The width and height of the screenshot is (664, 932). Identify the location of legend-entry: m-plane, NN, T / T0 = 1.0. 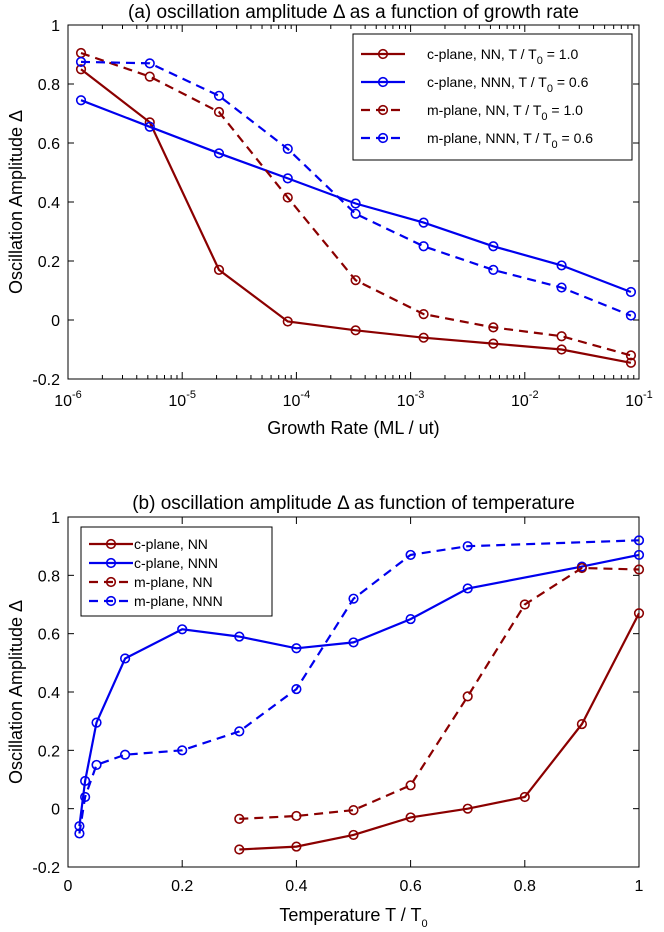
(505, 112).